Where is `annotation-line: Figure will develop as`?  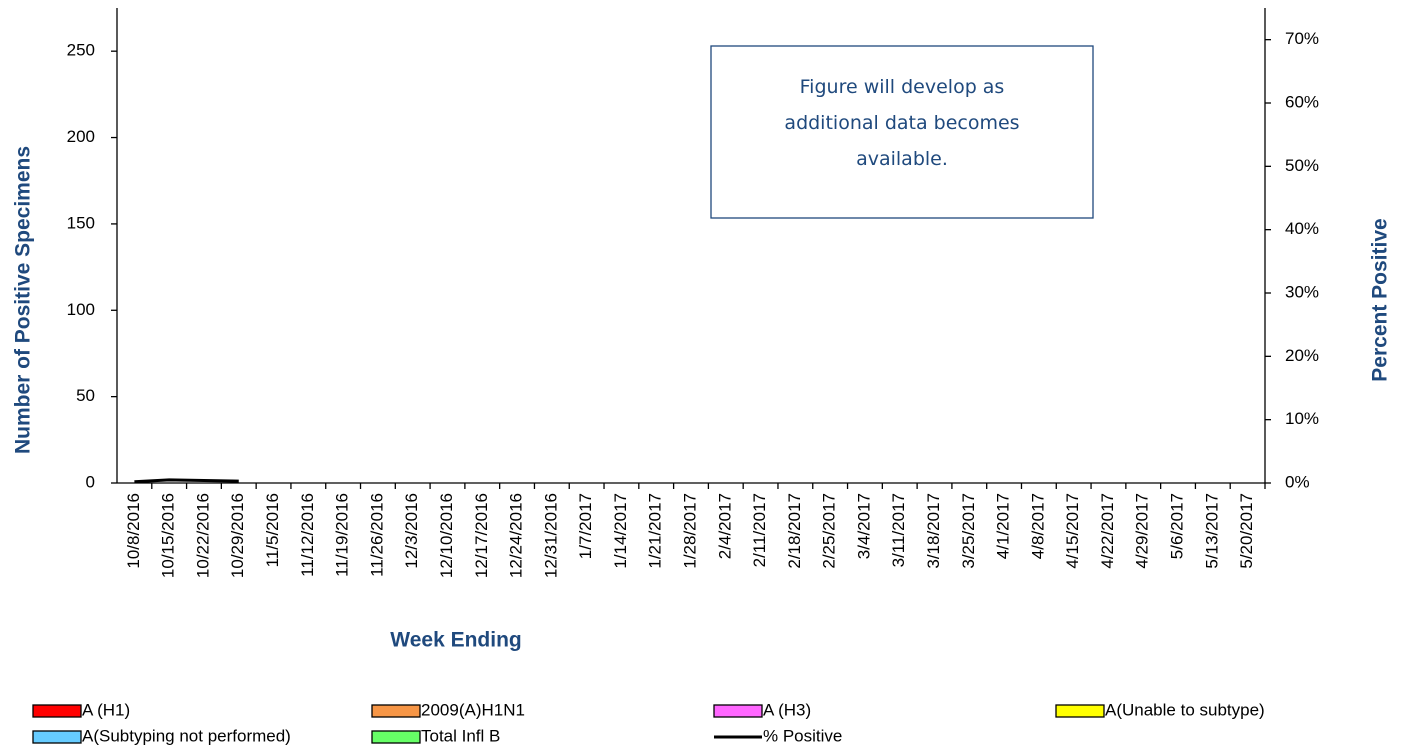 annotation-line: Figure will develop as is located at coordinates (902, 87).